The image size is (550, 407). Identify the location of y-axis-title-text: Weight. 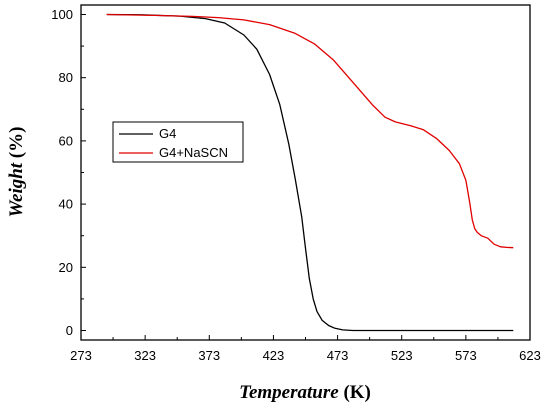
(16, 189).